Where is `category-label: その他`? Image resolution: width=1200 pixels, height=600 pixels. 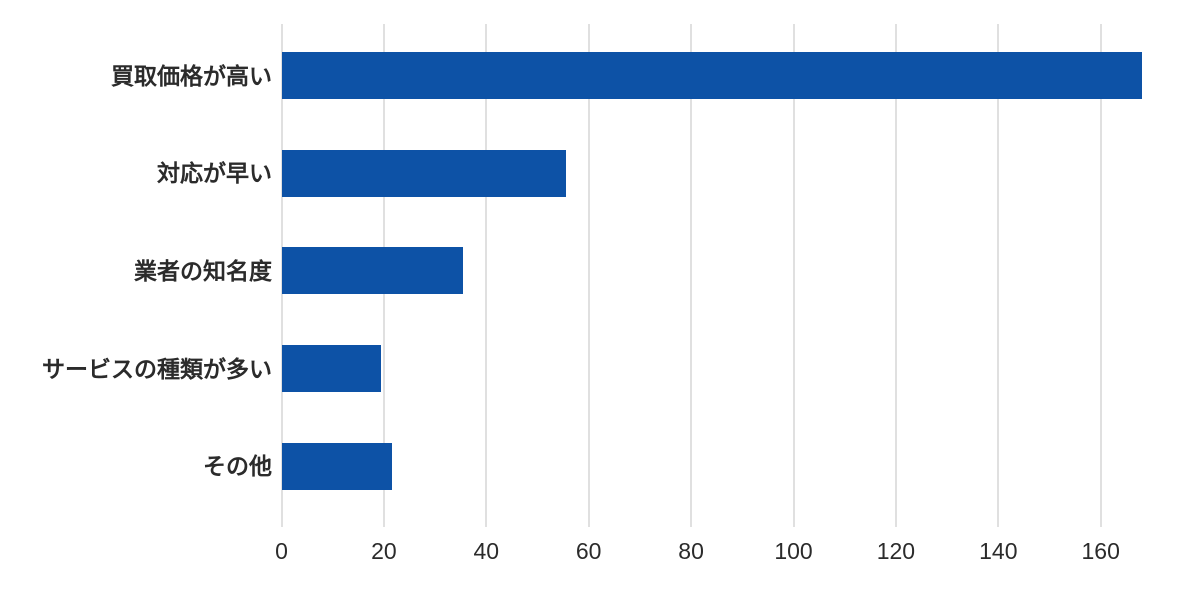
category-label: その他 is located at coordinates (237, 466).